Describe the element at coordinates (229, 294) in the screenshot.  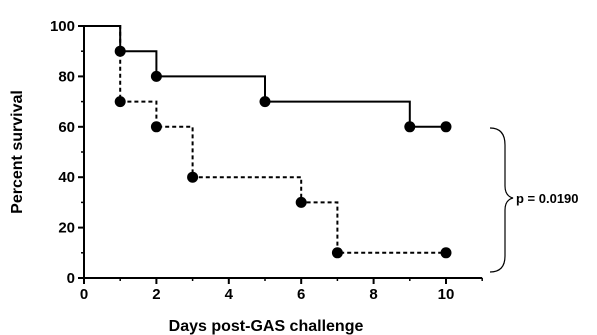
I see `x-tick-label: 4` at that location.